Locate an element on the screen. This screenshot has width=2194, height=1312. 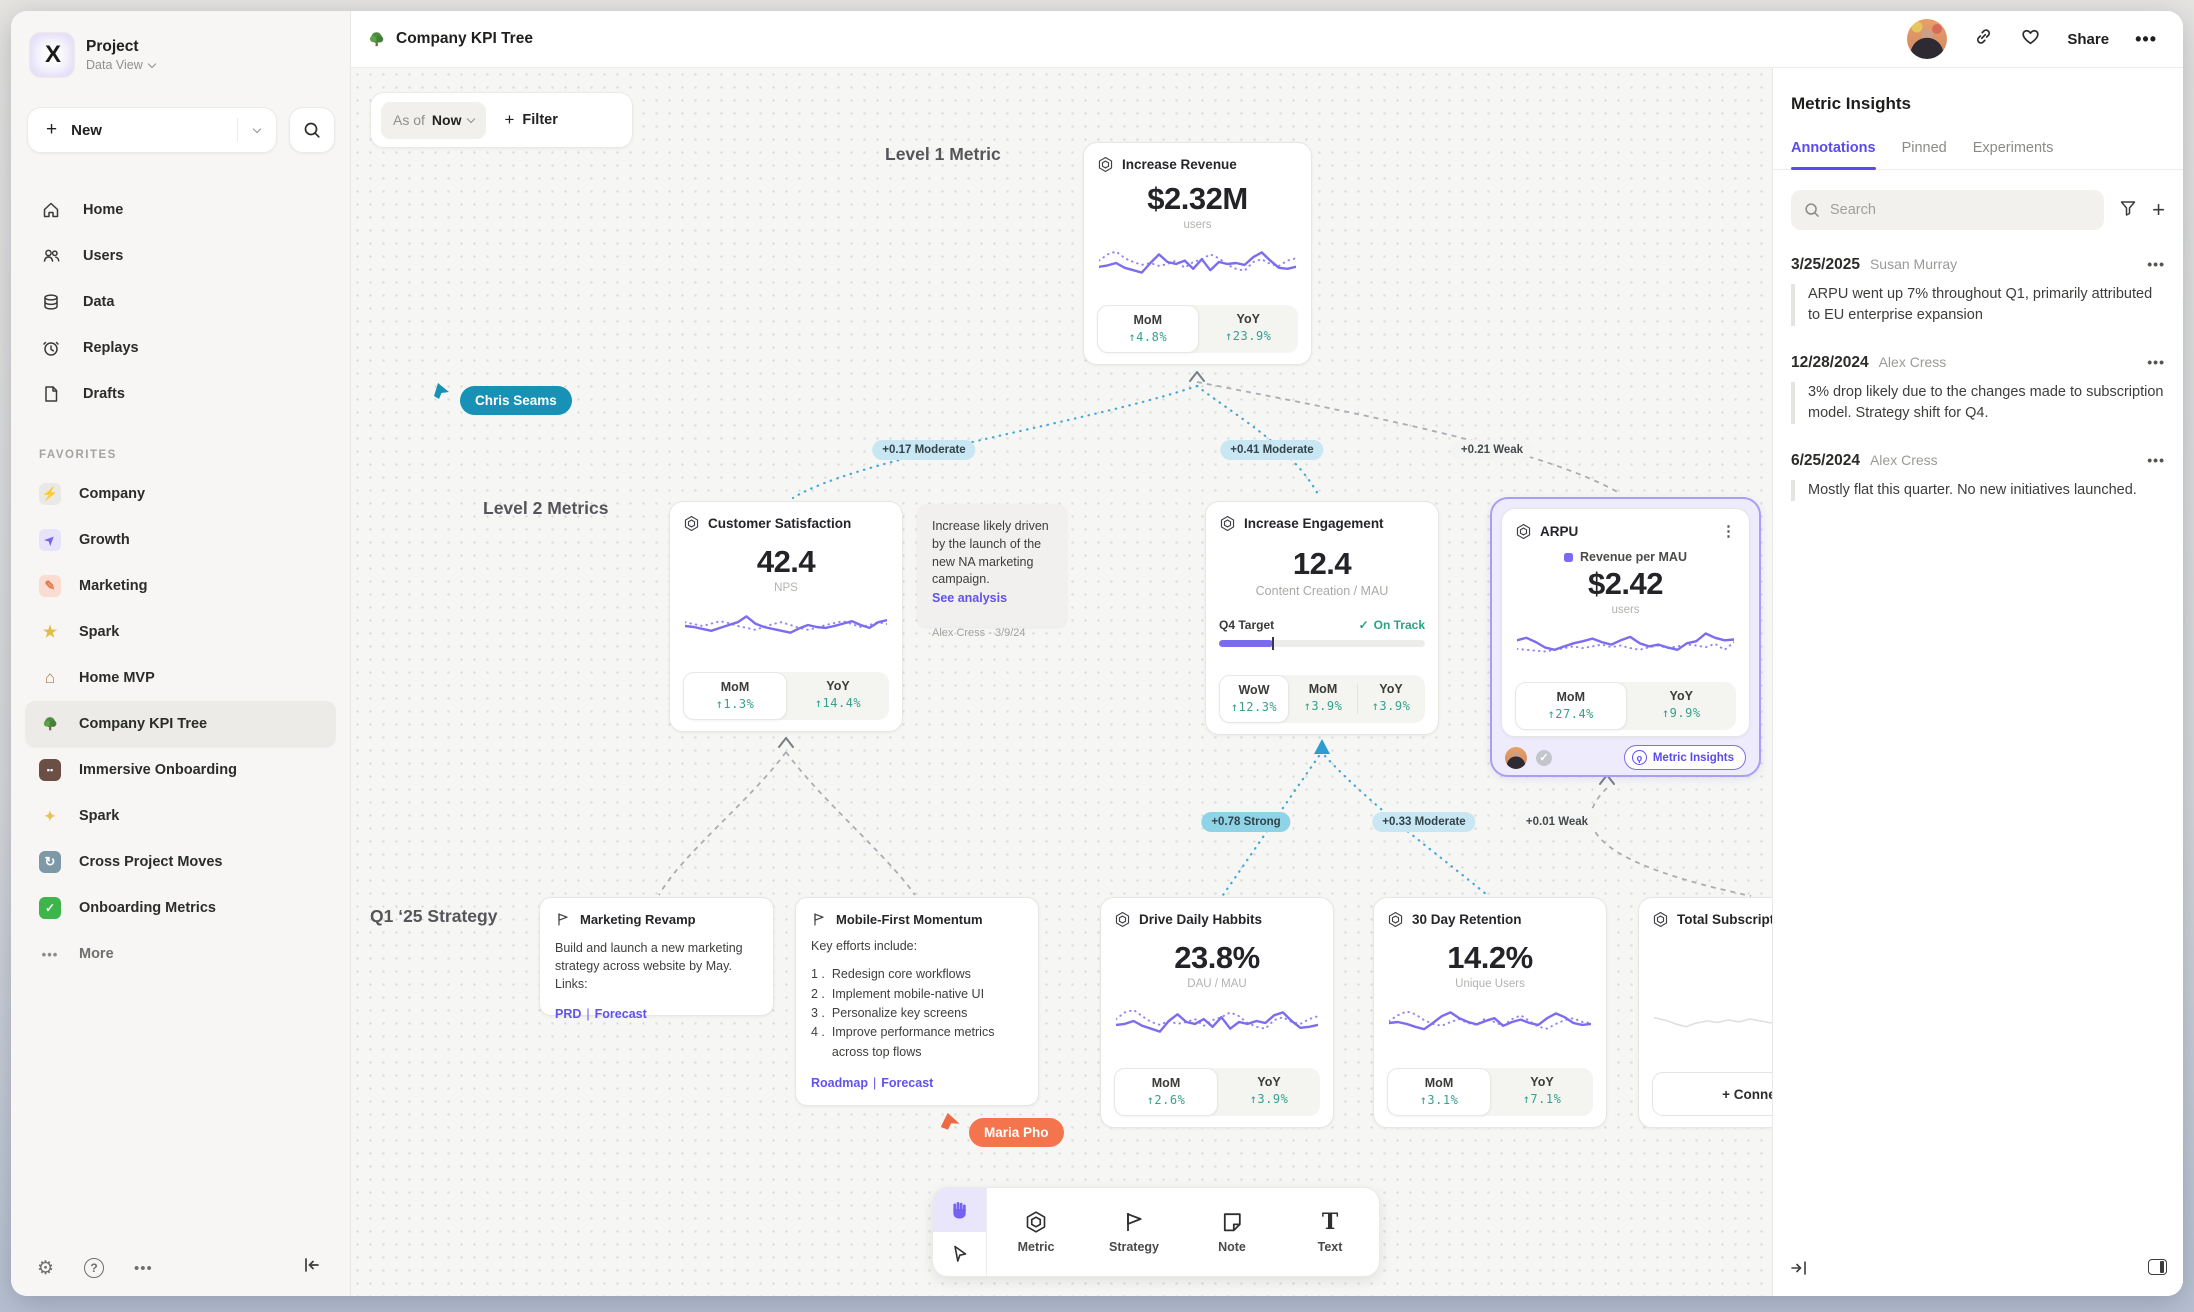
add-annotation-icon: + is located at coordinates (2158, 209).